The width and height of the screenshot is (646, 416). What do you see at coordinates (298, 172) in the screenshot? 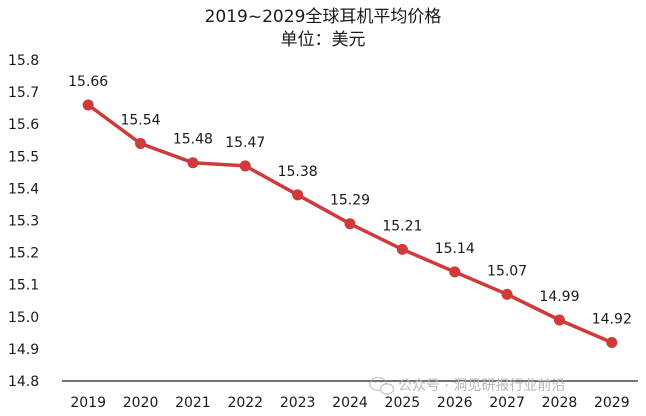
I see `data-label: 15.38` at bounding box center [298, 172].